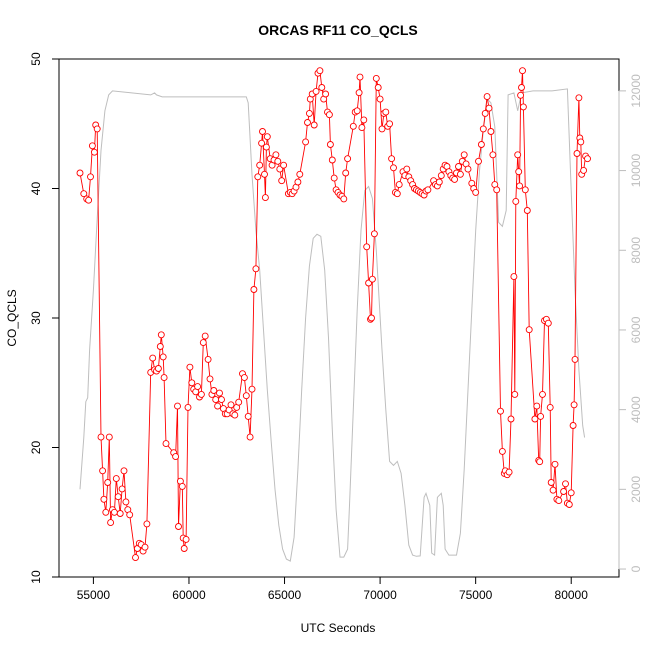 The image size is (650, 650). Describe the element at coordinates (636, 329) in the screenshot. I see `y2-tick-label: 6000` at that location.